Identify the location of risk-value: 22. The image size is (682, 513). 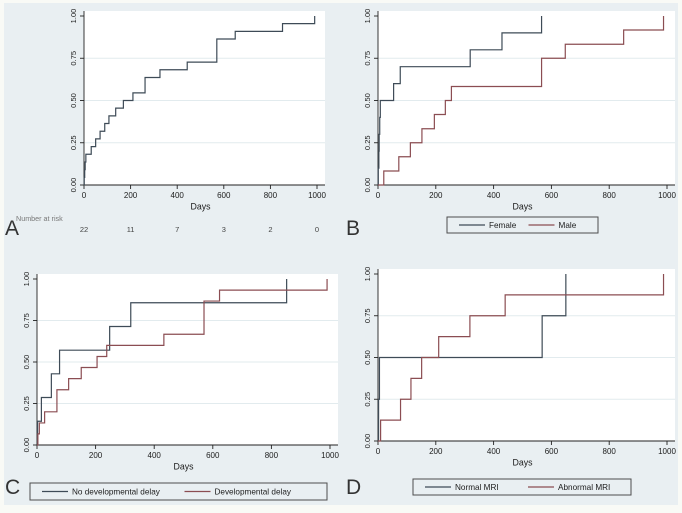
(84, 229).